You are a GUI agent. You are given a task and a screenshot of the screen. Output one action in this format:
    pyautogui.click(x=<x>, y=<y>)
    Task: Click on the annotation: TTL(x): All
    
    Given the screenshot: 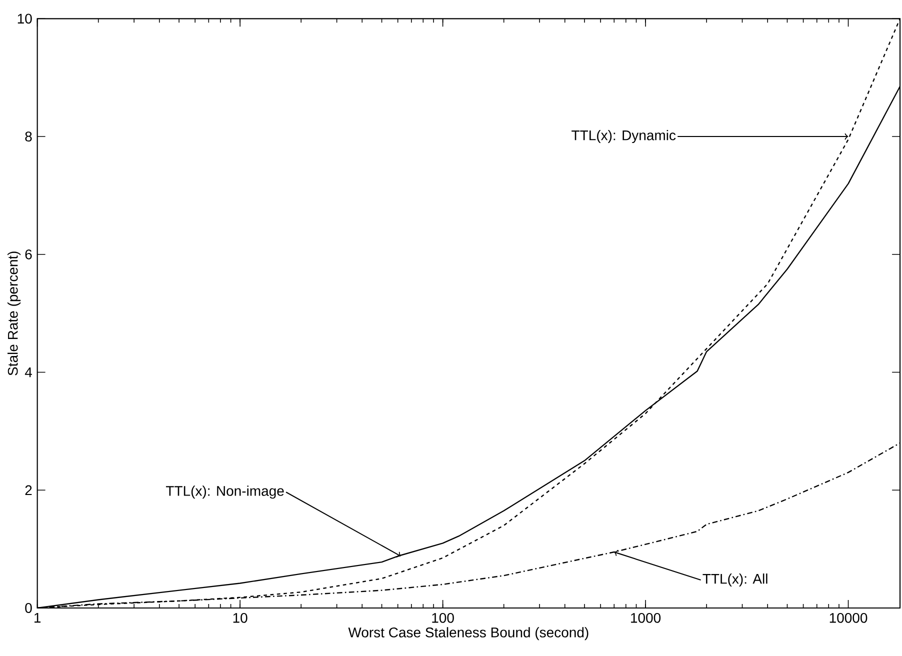 What is the action you would take?
    pyautogui.click(x=735, y=580)
    